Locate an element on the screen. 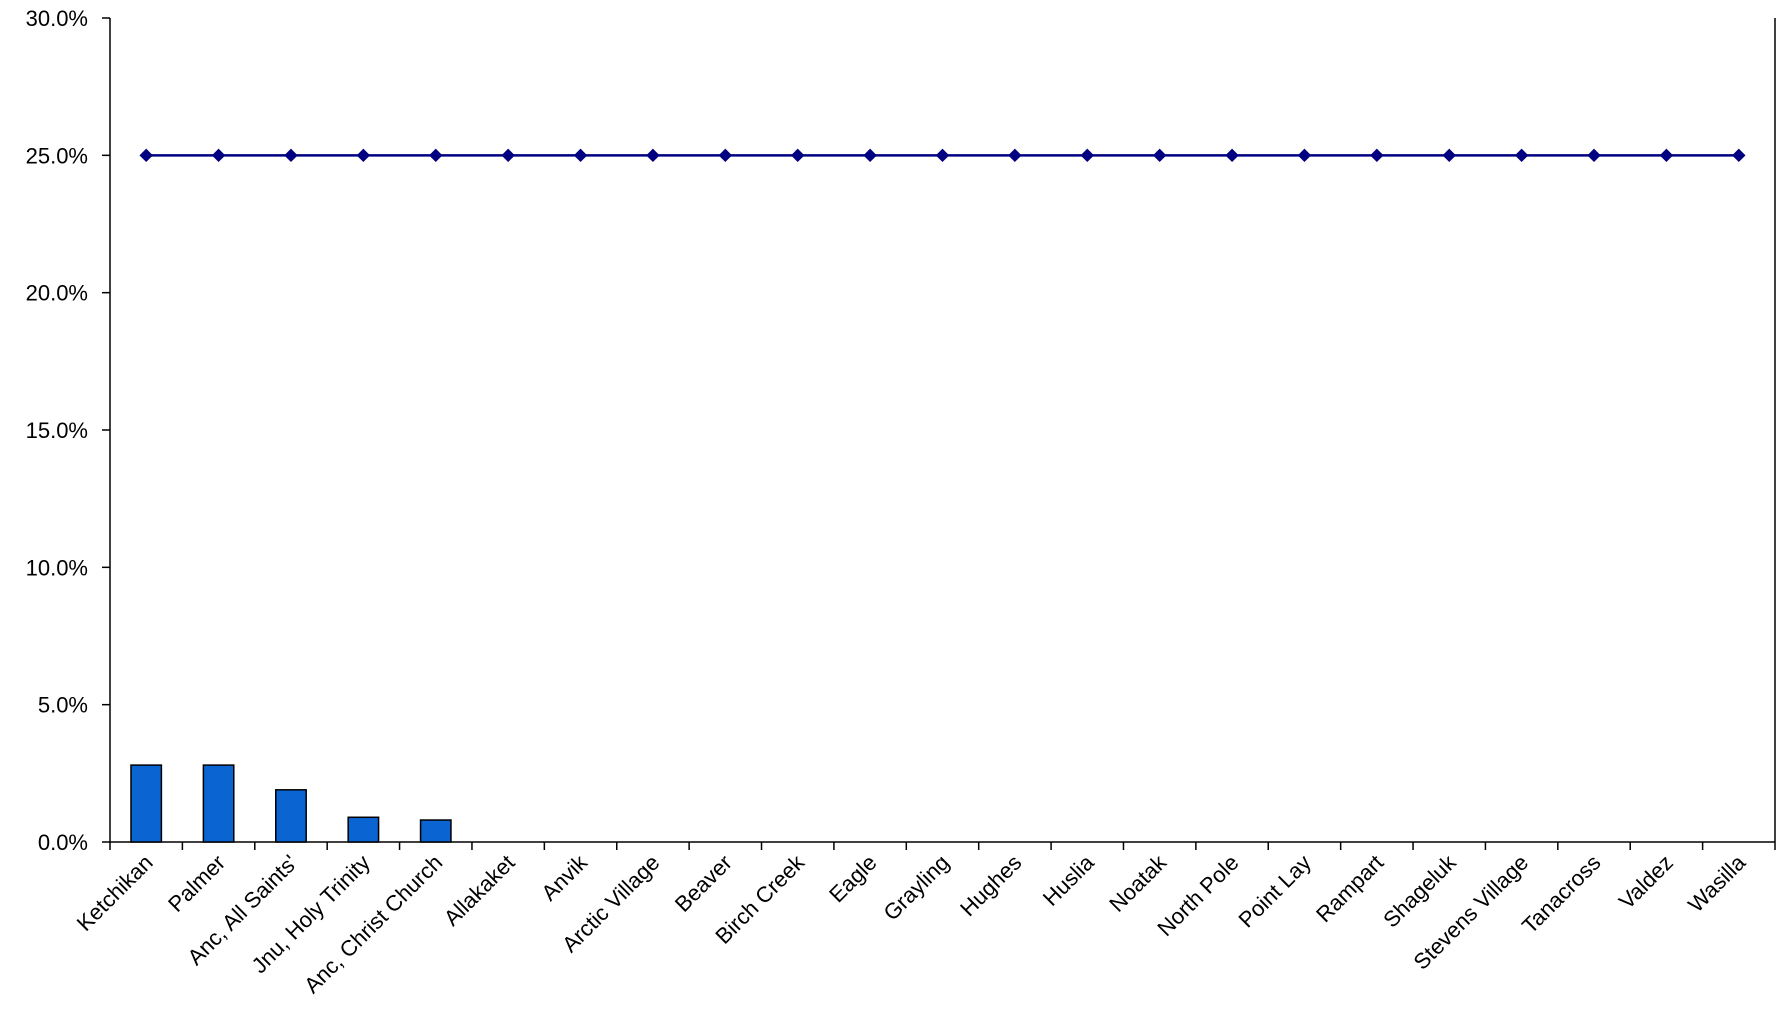 The height and width of the screenshot is (1036, 1781). x-tick-label: Huslia is located at coordinates (1068, 879).